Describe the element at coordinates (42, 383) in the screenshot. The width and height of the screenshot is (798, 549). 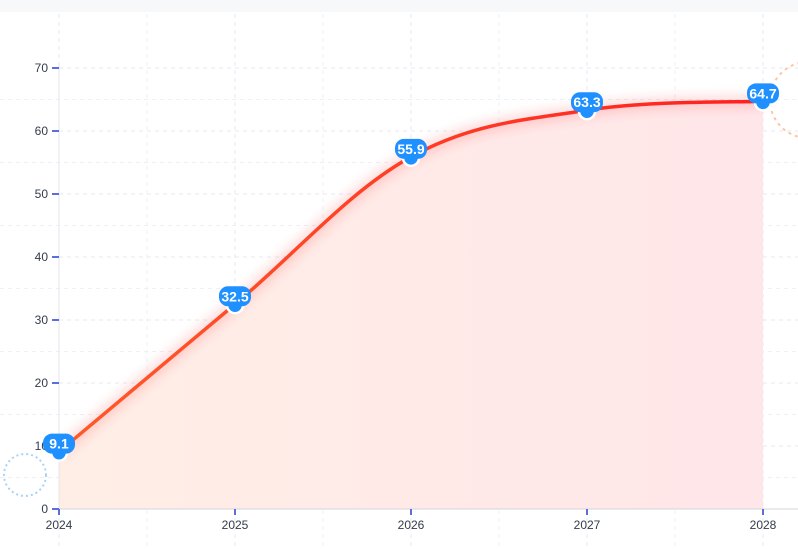
I see `y-tick-label: 20` at that location.